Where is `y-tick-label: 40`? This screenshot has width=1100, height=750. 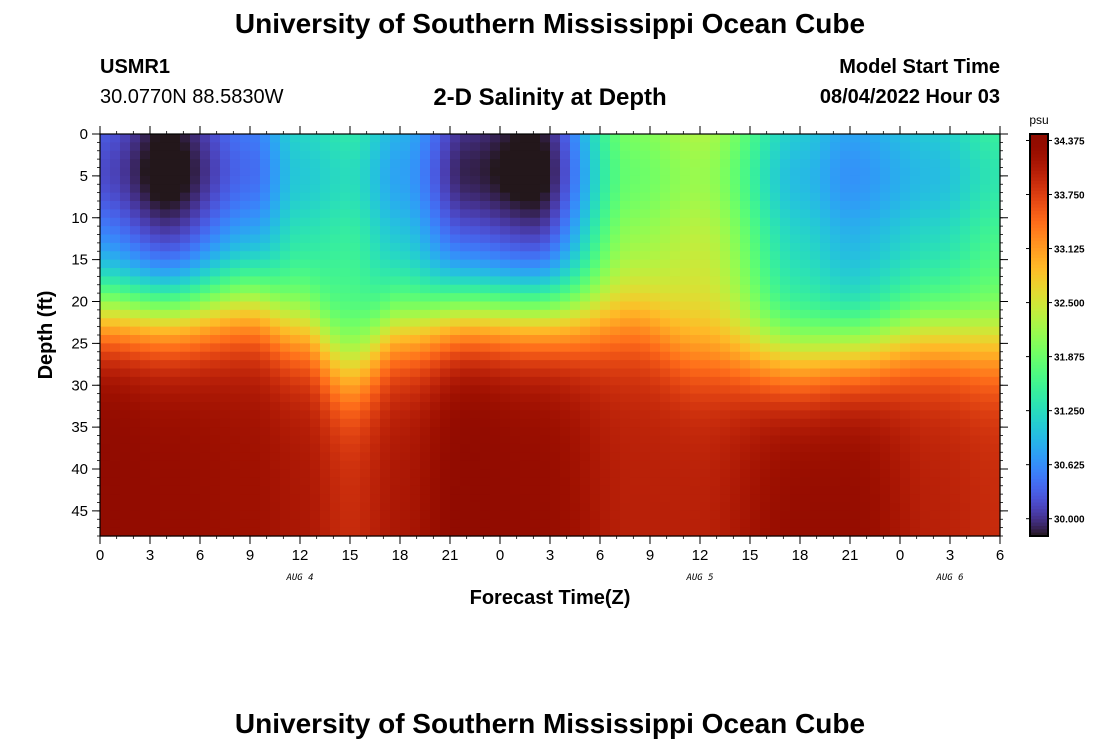
y-tick-label: 40 is located at coordinates (79, 469).